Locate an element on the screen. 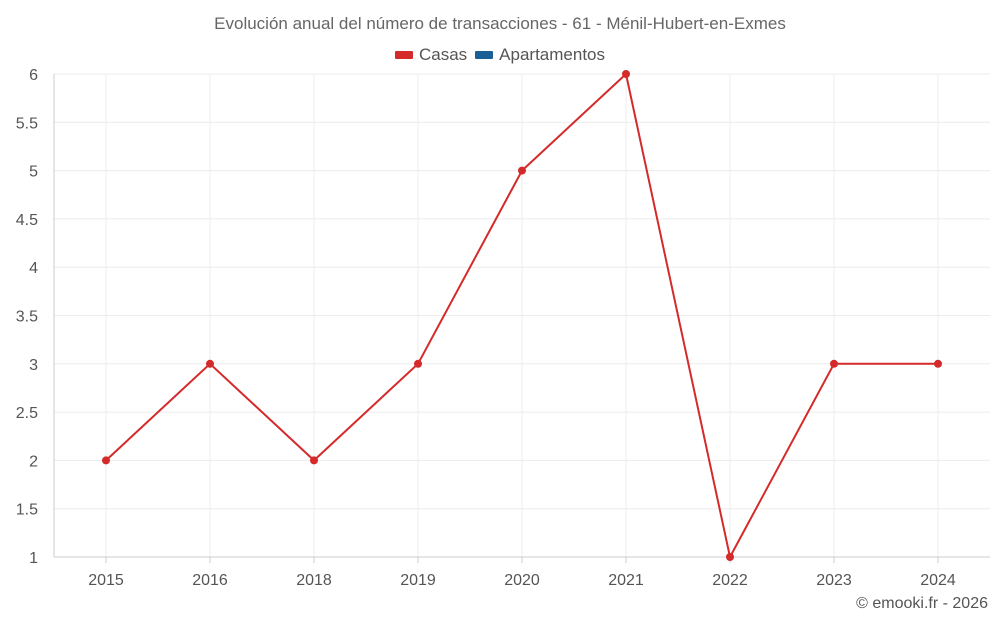 The height and width of the screenshot is (625, 1000). y-tick-label: 1.5 is located at coordinates (27, 510).